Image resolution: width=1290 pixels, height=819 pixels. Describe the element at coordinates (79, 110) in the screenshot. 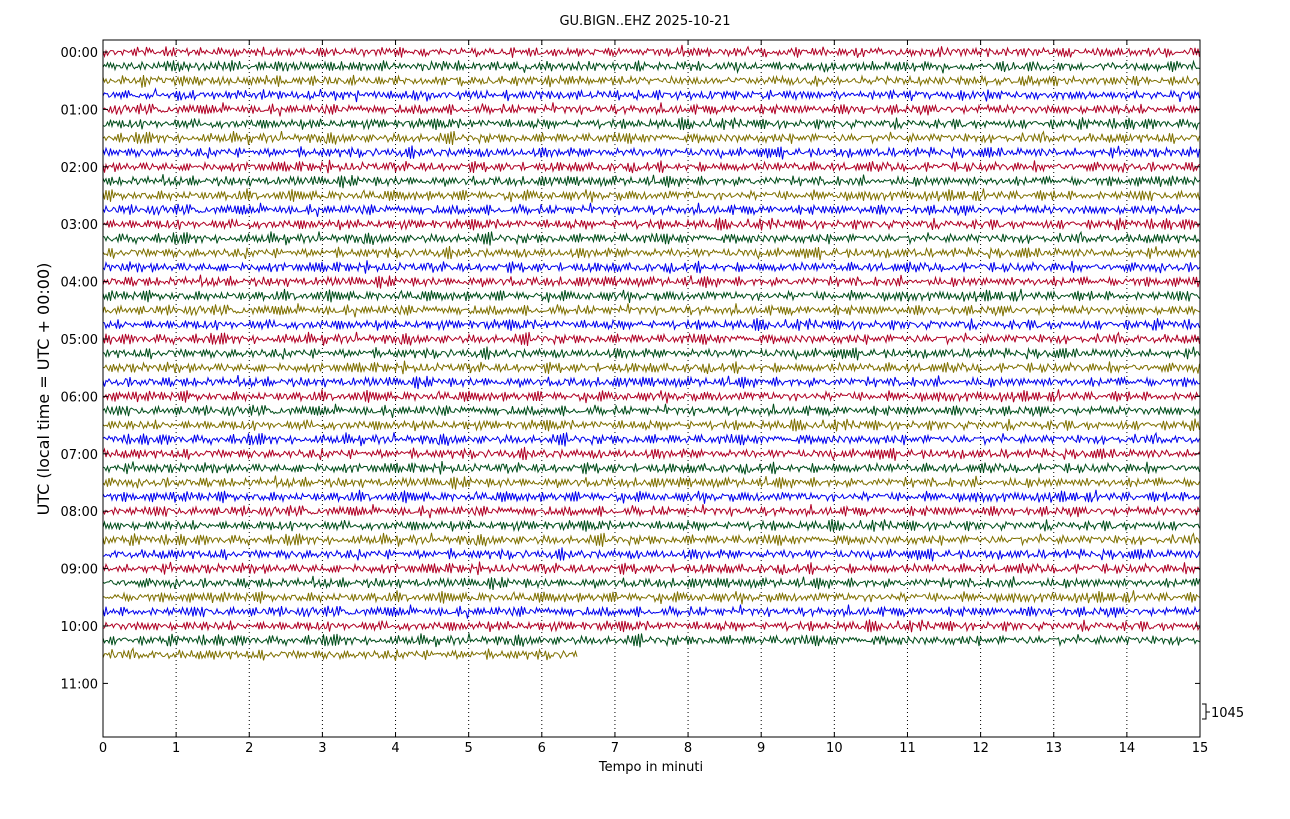

I see `y-tick-label: 01:00` at that location.